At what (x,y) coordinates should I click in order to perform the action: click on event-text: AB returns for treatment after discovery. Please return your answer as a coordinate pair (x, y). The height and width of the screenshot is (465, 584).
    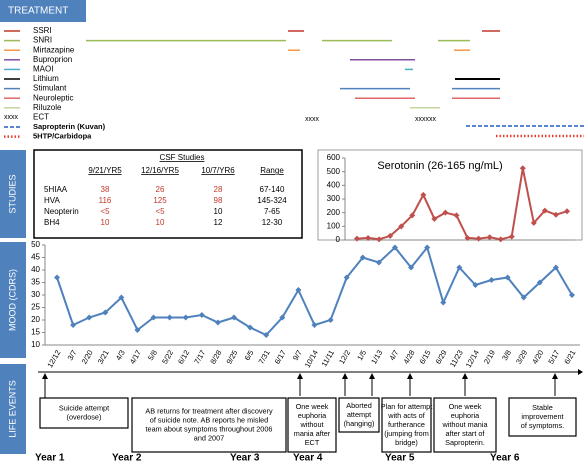
    Looking at the image, I should click on (209, 410).